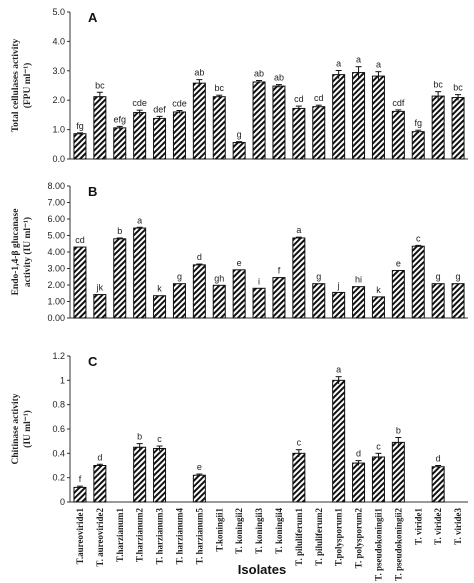  What do you see at coordinates (16, 85) in the screenshot?
I see `panel-A-y-axis-label: Total cellulases activity` at bounding box center [16, 85].